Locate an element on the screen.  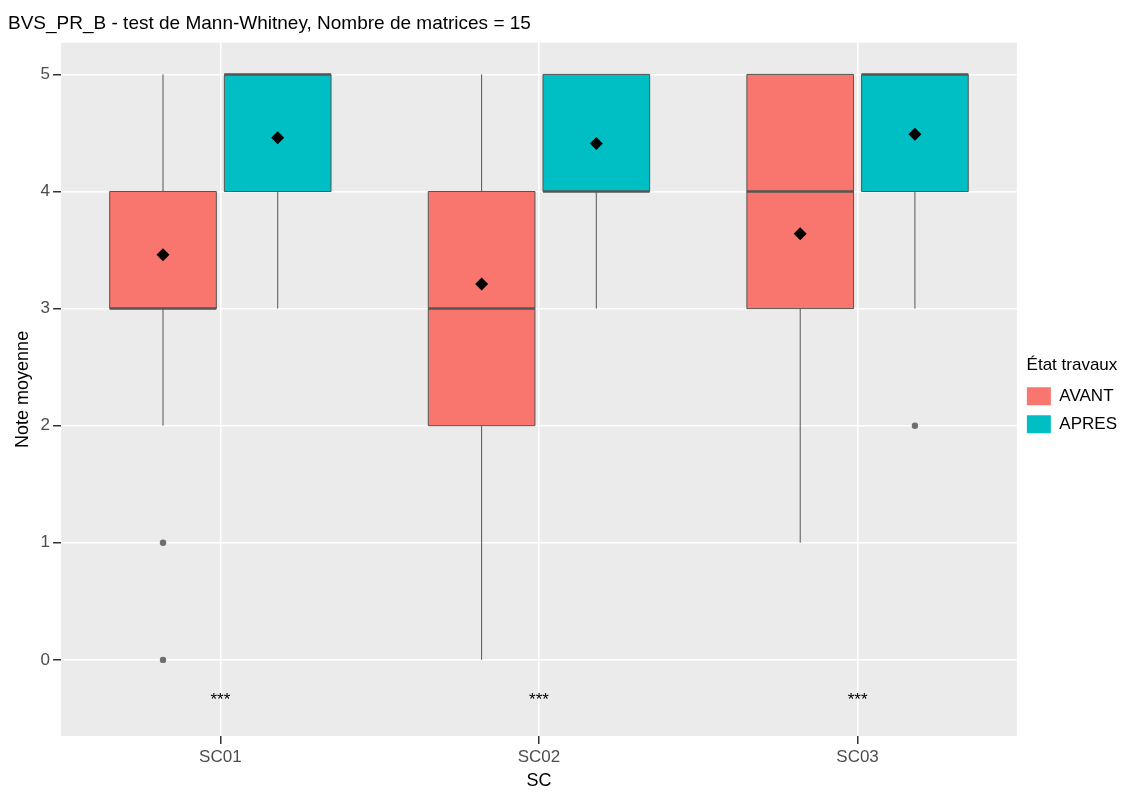
legend-label: APRES is located at coordinates (1088, 423).